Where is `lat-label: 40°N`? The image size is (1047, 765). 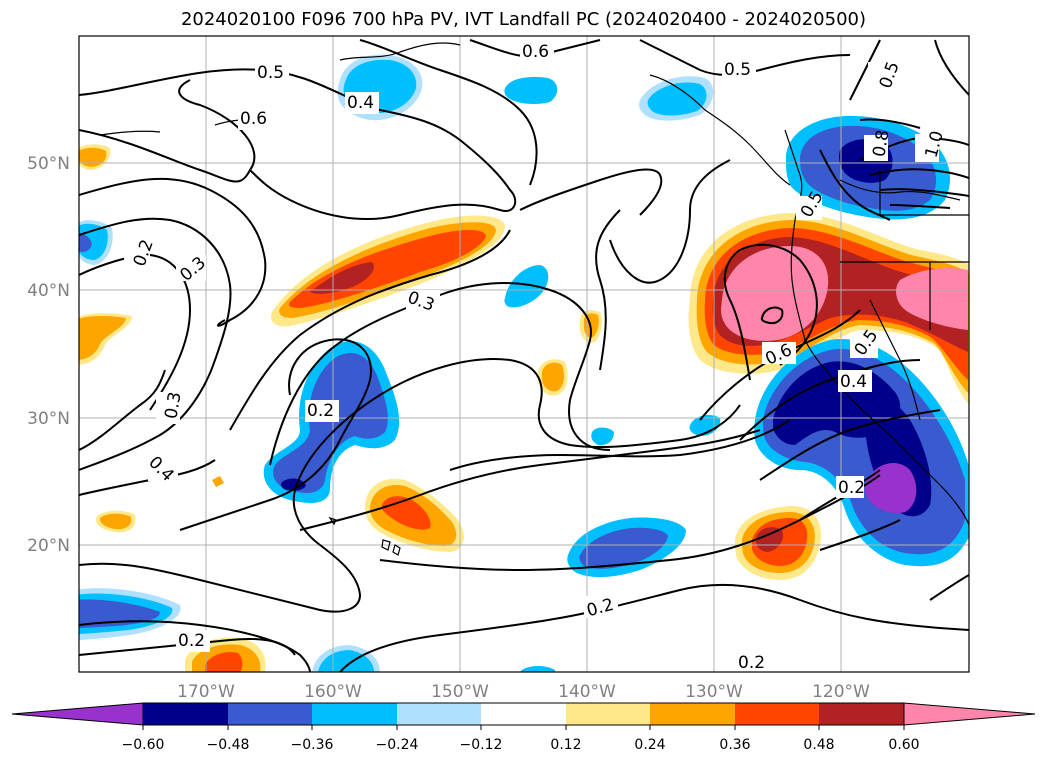 lat-label: 40°N is located at coordinates (48, 291).